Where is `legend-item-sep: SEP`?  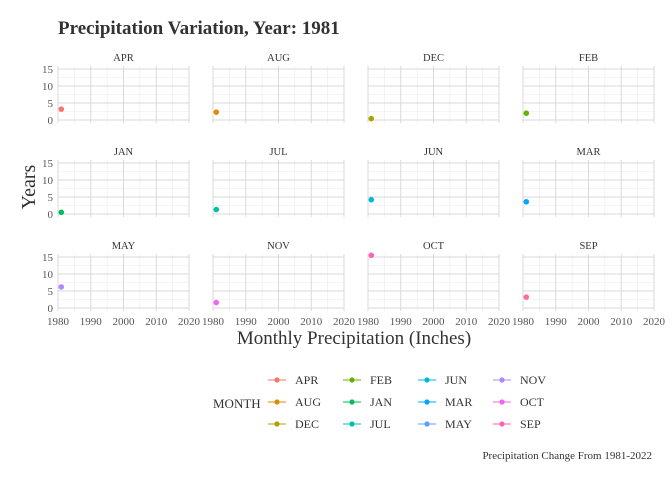 legend-item-sep: SEP is located at coordinates (517, 424).